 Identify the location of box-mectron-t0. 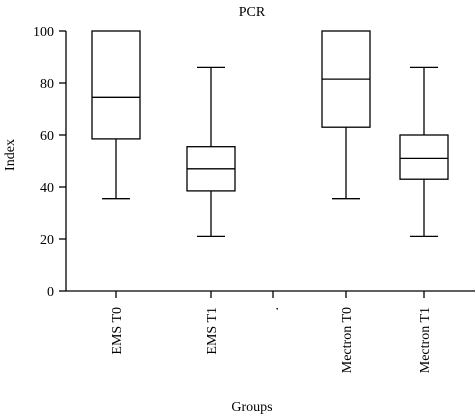
(346, 115).